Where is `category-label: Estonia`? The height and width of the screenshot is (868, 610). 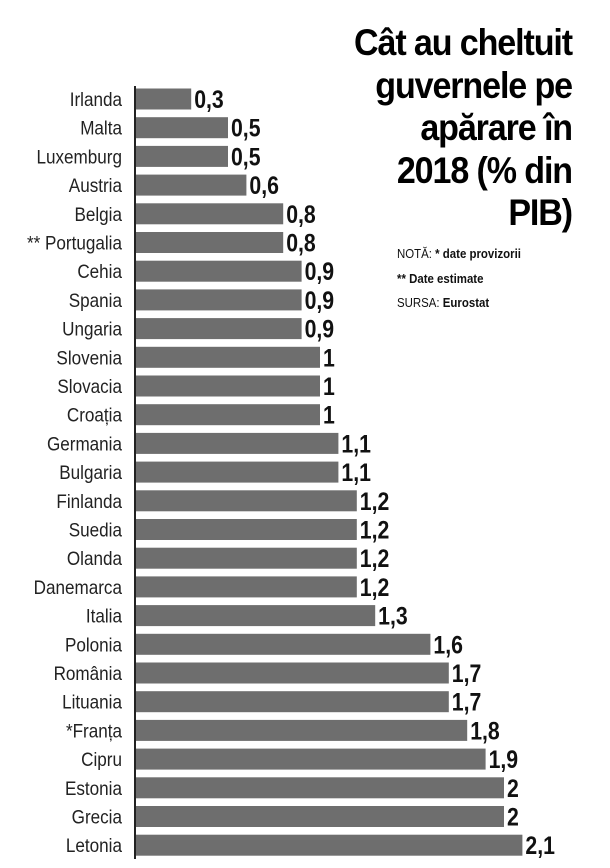
category-label: Estonia is located at coordinates (94, 788).